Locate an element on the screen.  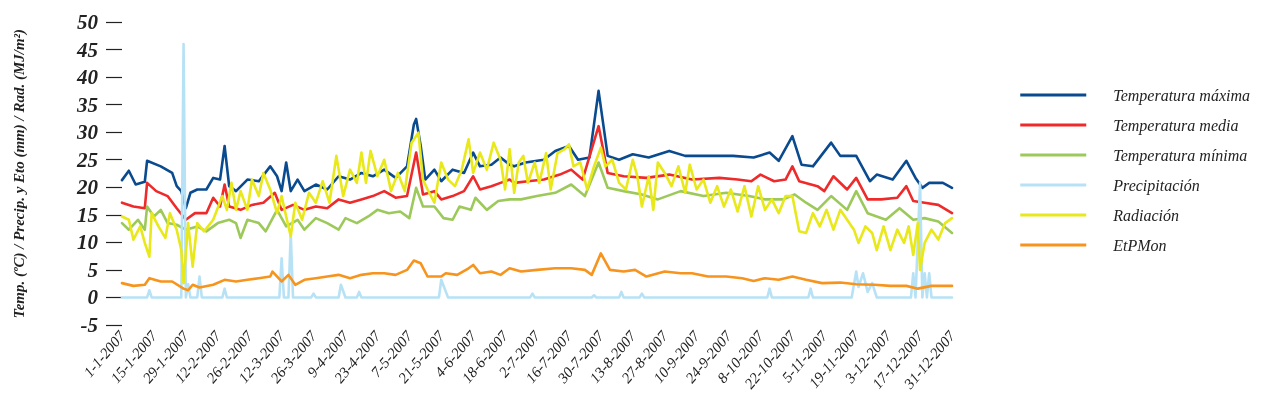
legend-label: Temperatura media is located at coordinates (1176, 125).